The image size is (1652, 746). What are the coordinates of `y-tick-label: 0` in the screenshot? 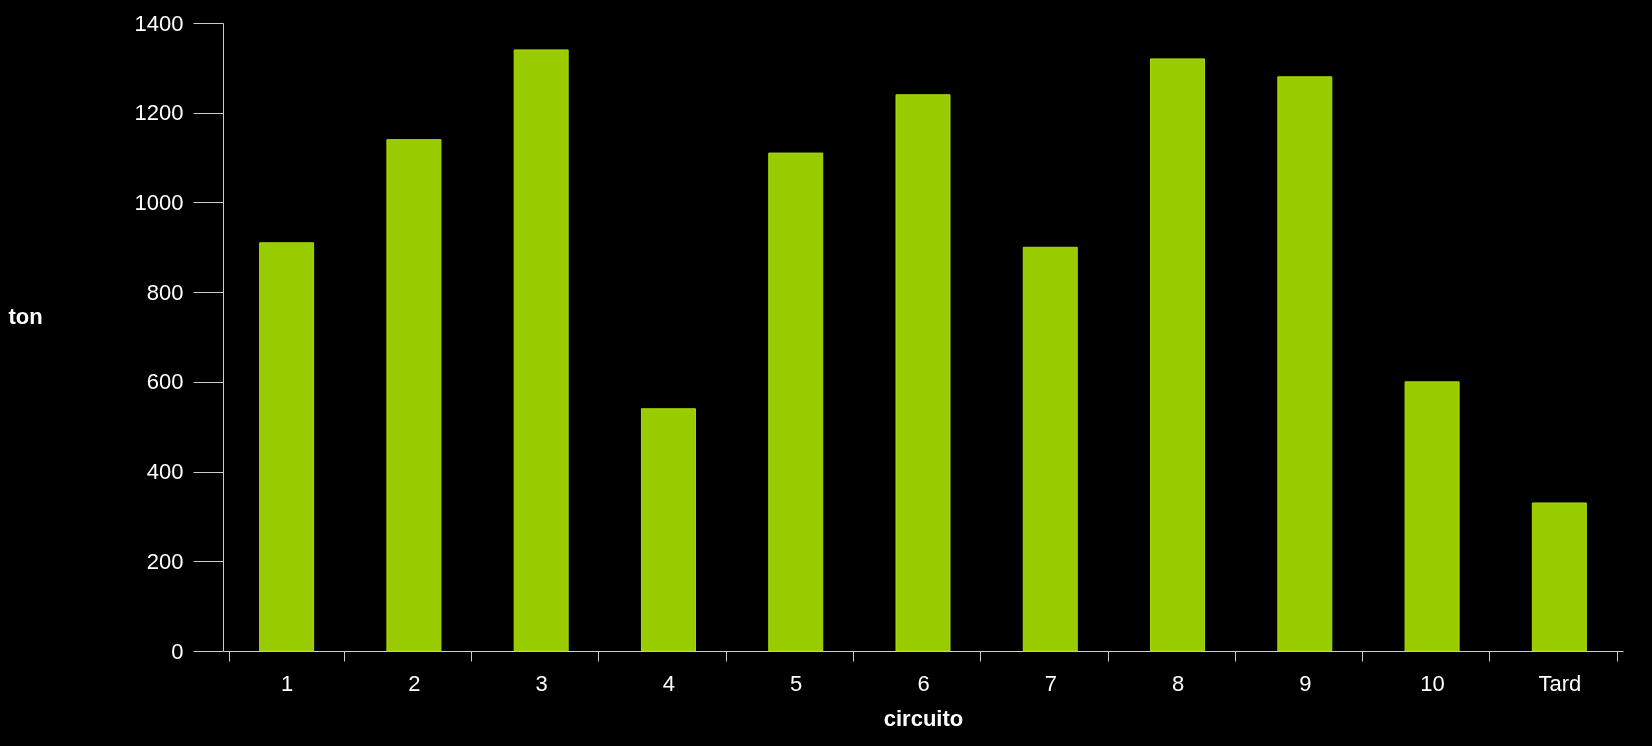 It's located at (177, 651).